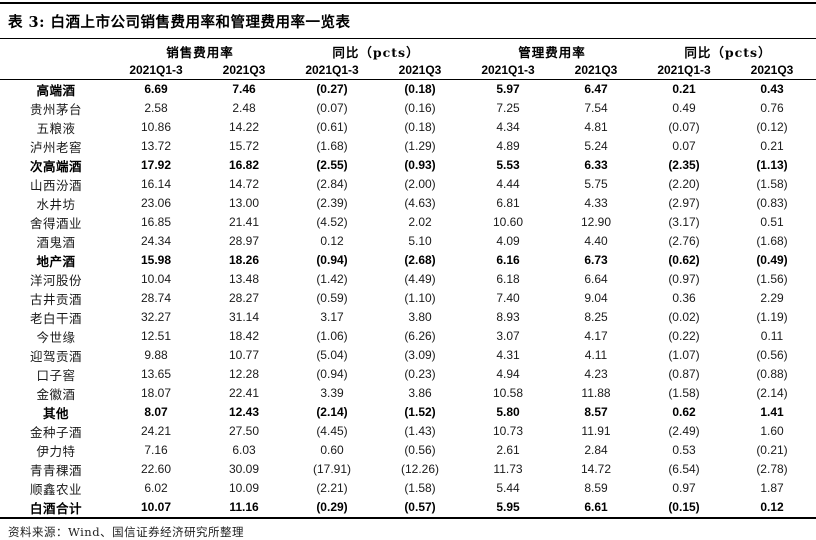 This screenshot has width=816, height=540. What do you see at coordinates (508, 279) in the screenshot?
I see `value-cell: 6.18` at bounding box center [508, 279].